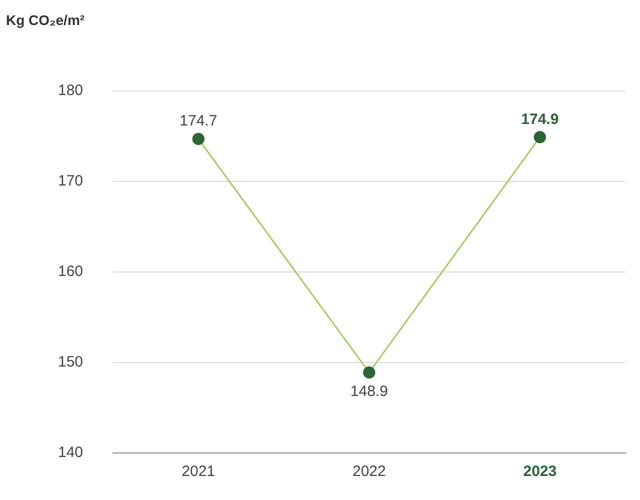  Describe the element at coordinates (540, 119) in the screenshot. I see `data-label: 174.9` at that location.